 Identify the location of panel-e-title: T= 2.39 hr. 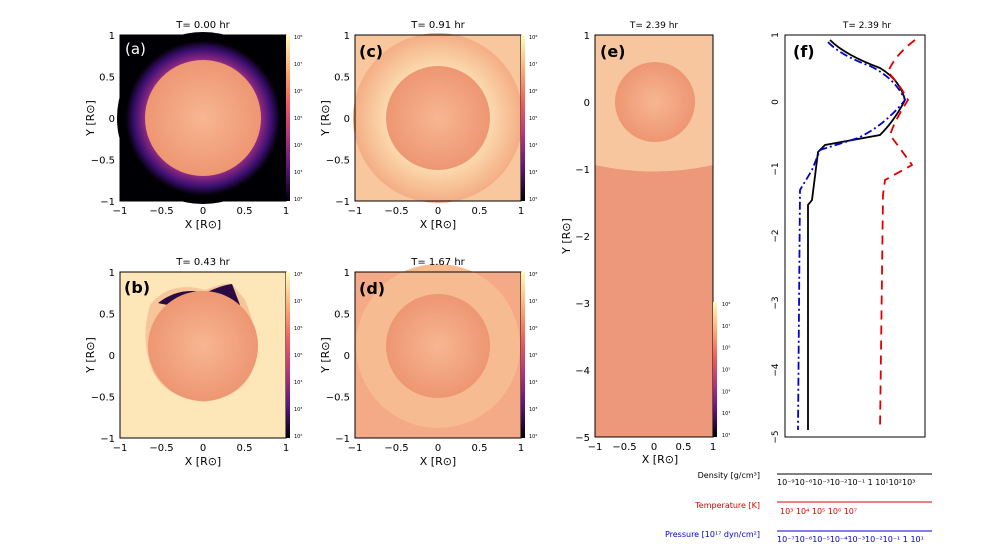
(654, 26).